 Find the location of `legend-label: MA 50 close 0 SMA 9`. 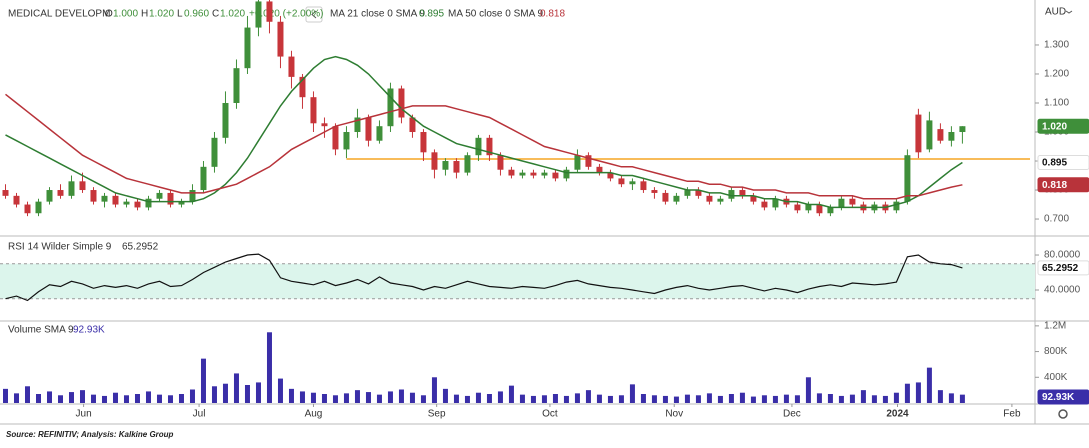

legend-label: MA 50 close 0 SMA 9 is located at coordinates (495, 14).